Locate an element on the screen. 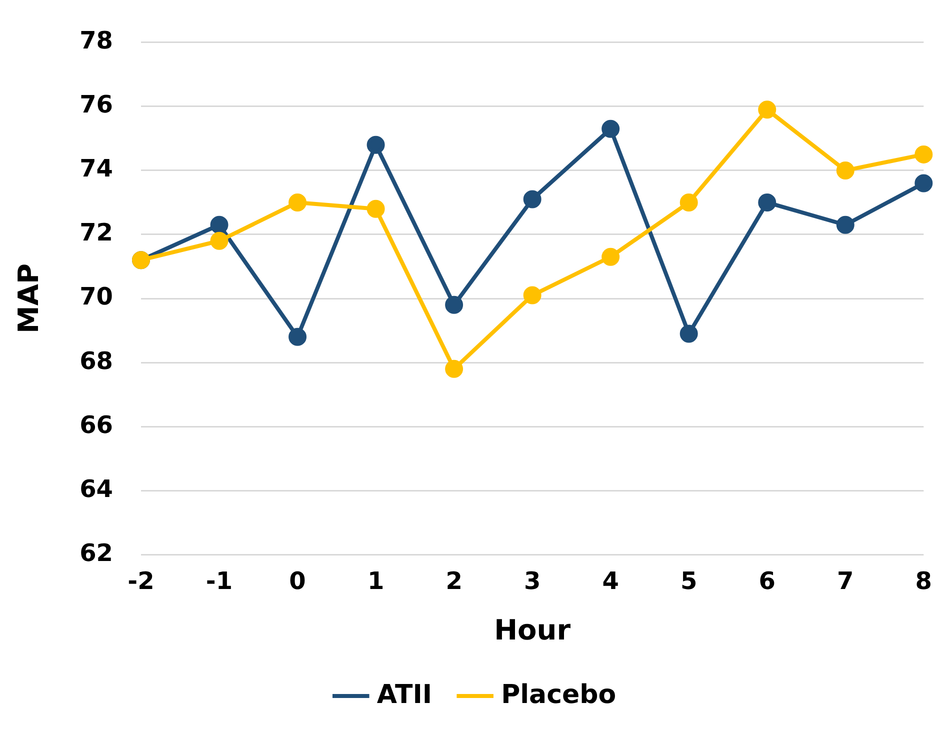 This screenshot has width=946, height=729. x-tick-label: 4 is located at coordinates (610, 581).